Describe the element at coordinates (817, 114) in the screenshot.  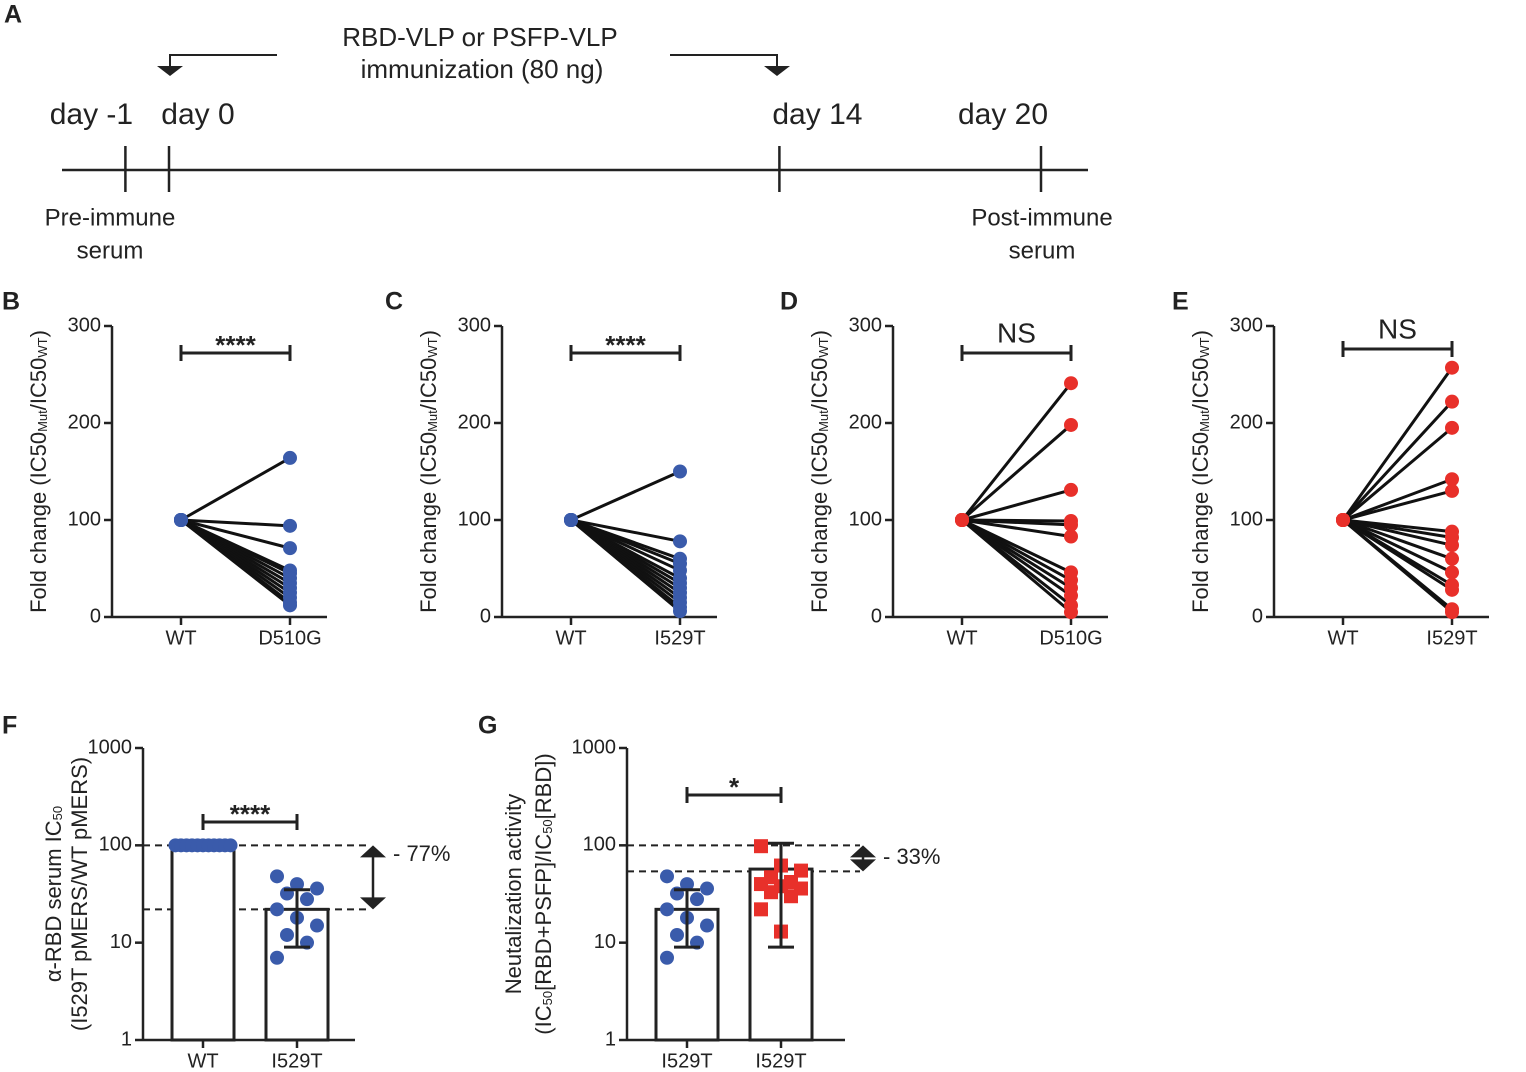
I see `timeline-tick-label: day 14` at that location.